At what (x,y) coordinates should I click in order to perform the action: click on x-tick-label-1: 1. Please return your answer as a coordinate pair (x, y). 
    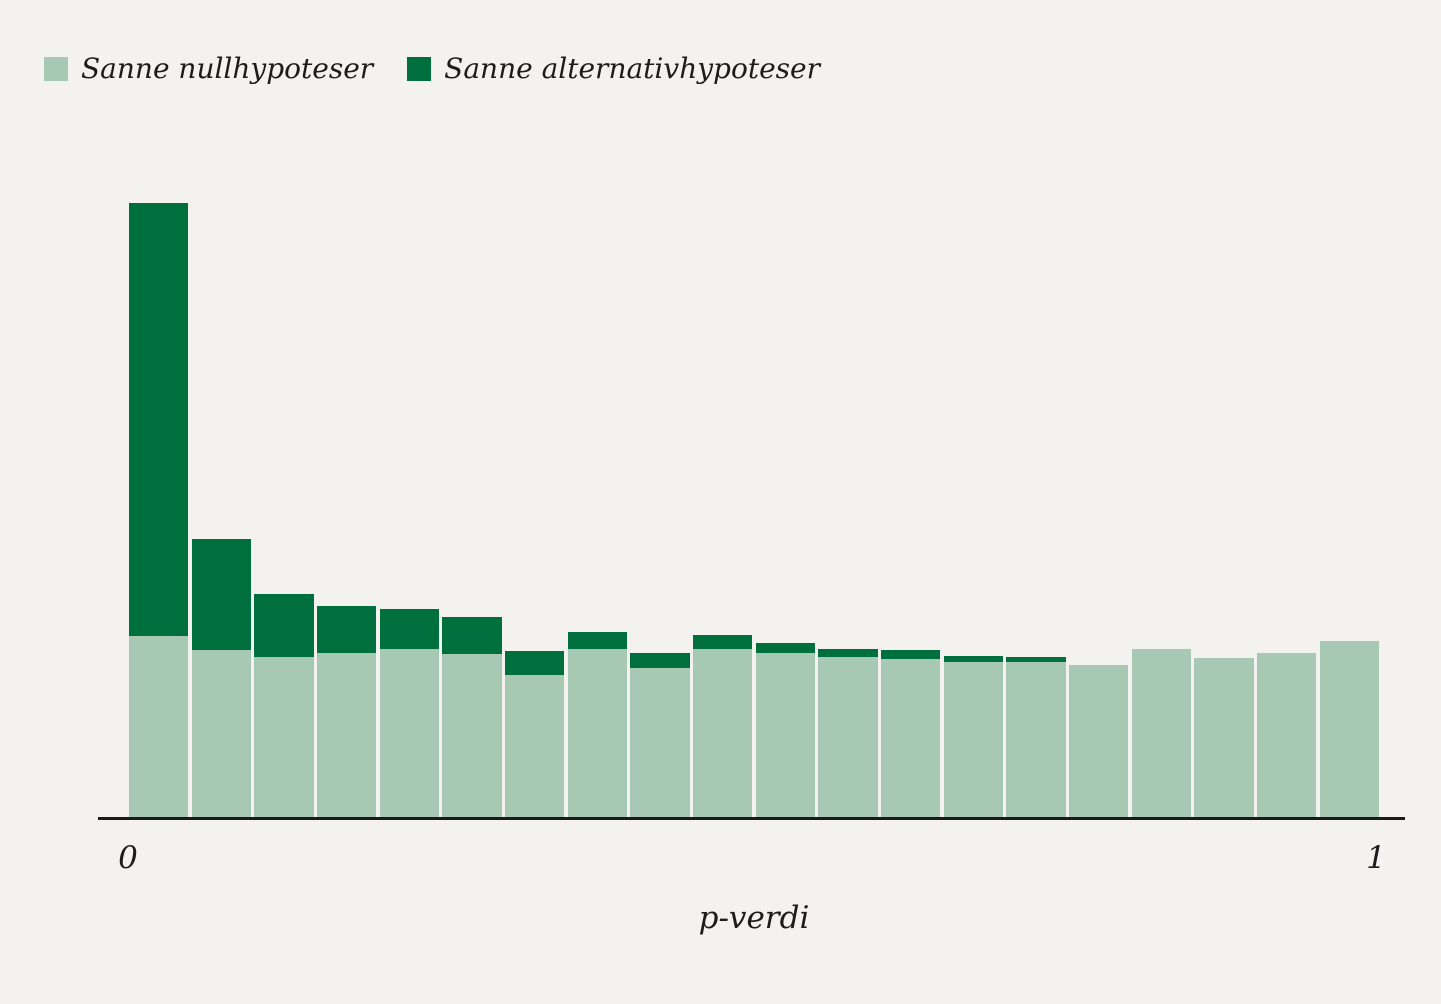
    Looking at the image, I should click on (1376, 858).